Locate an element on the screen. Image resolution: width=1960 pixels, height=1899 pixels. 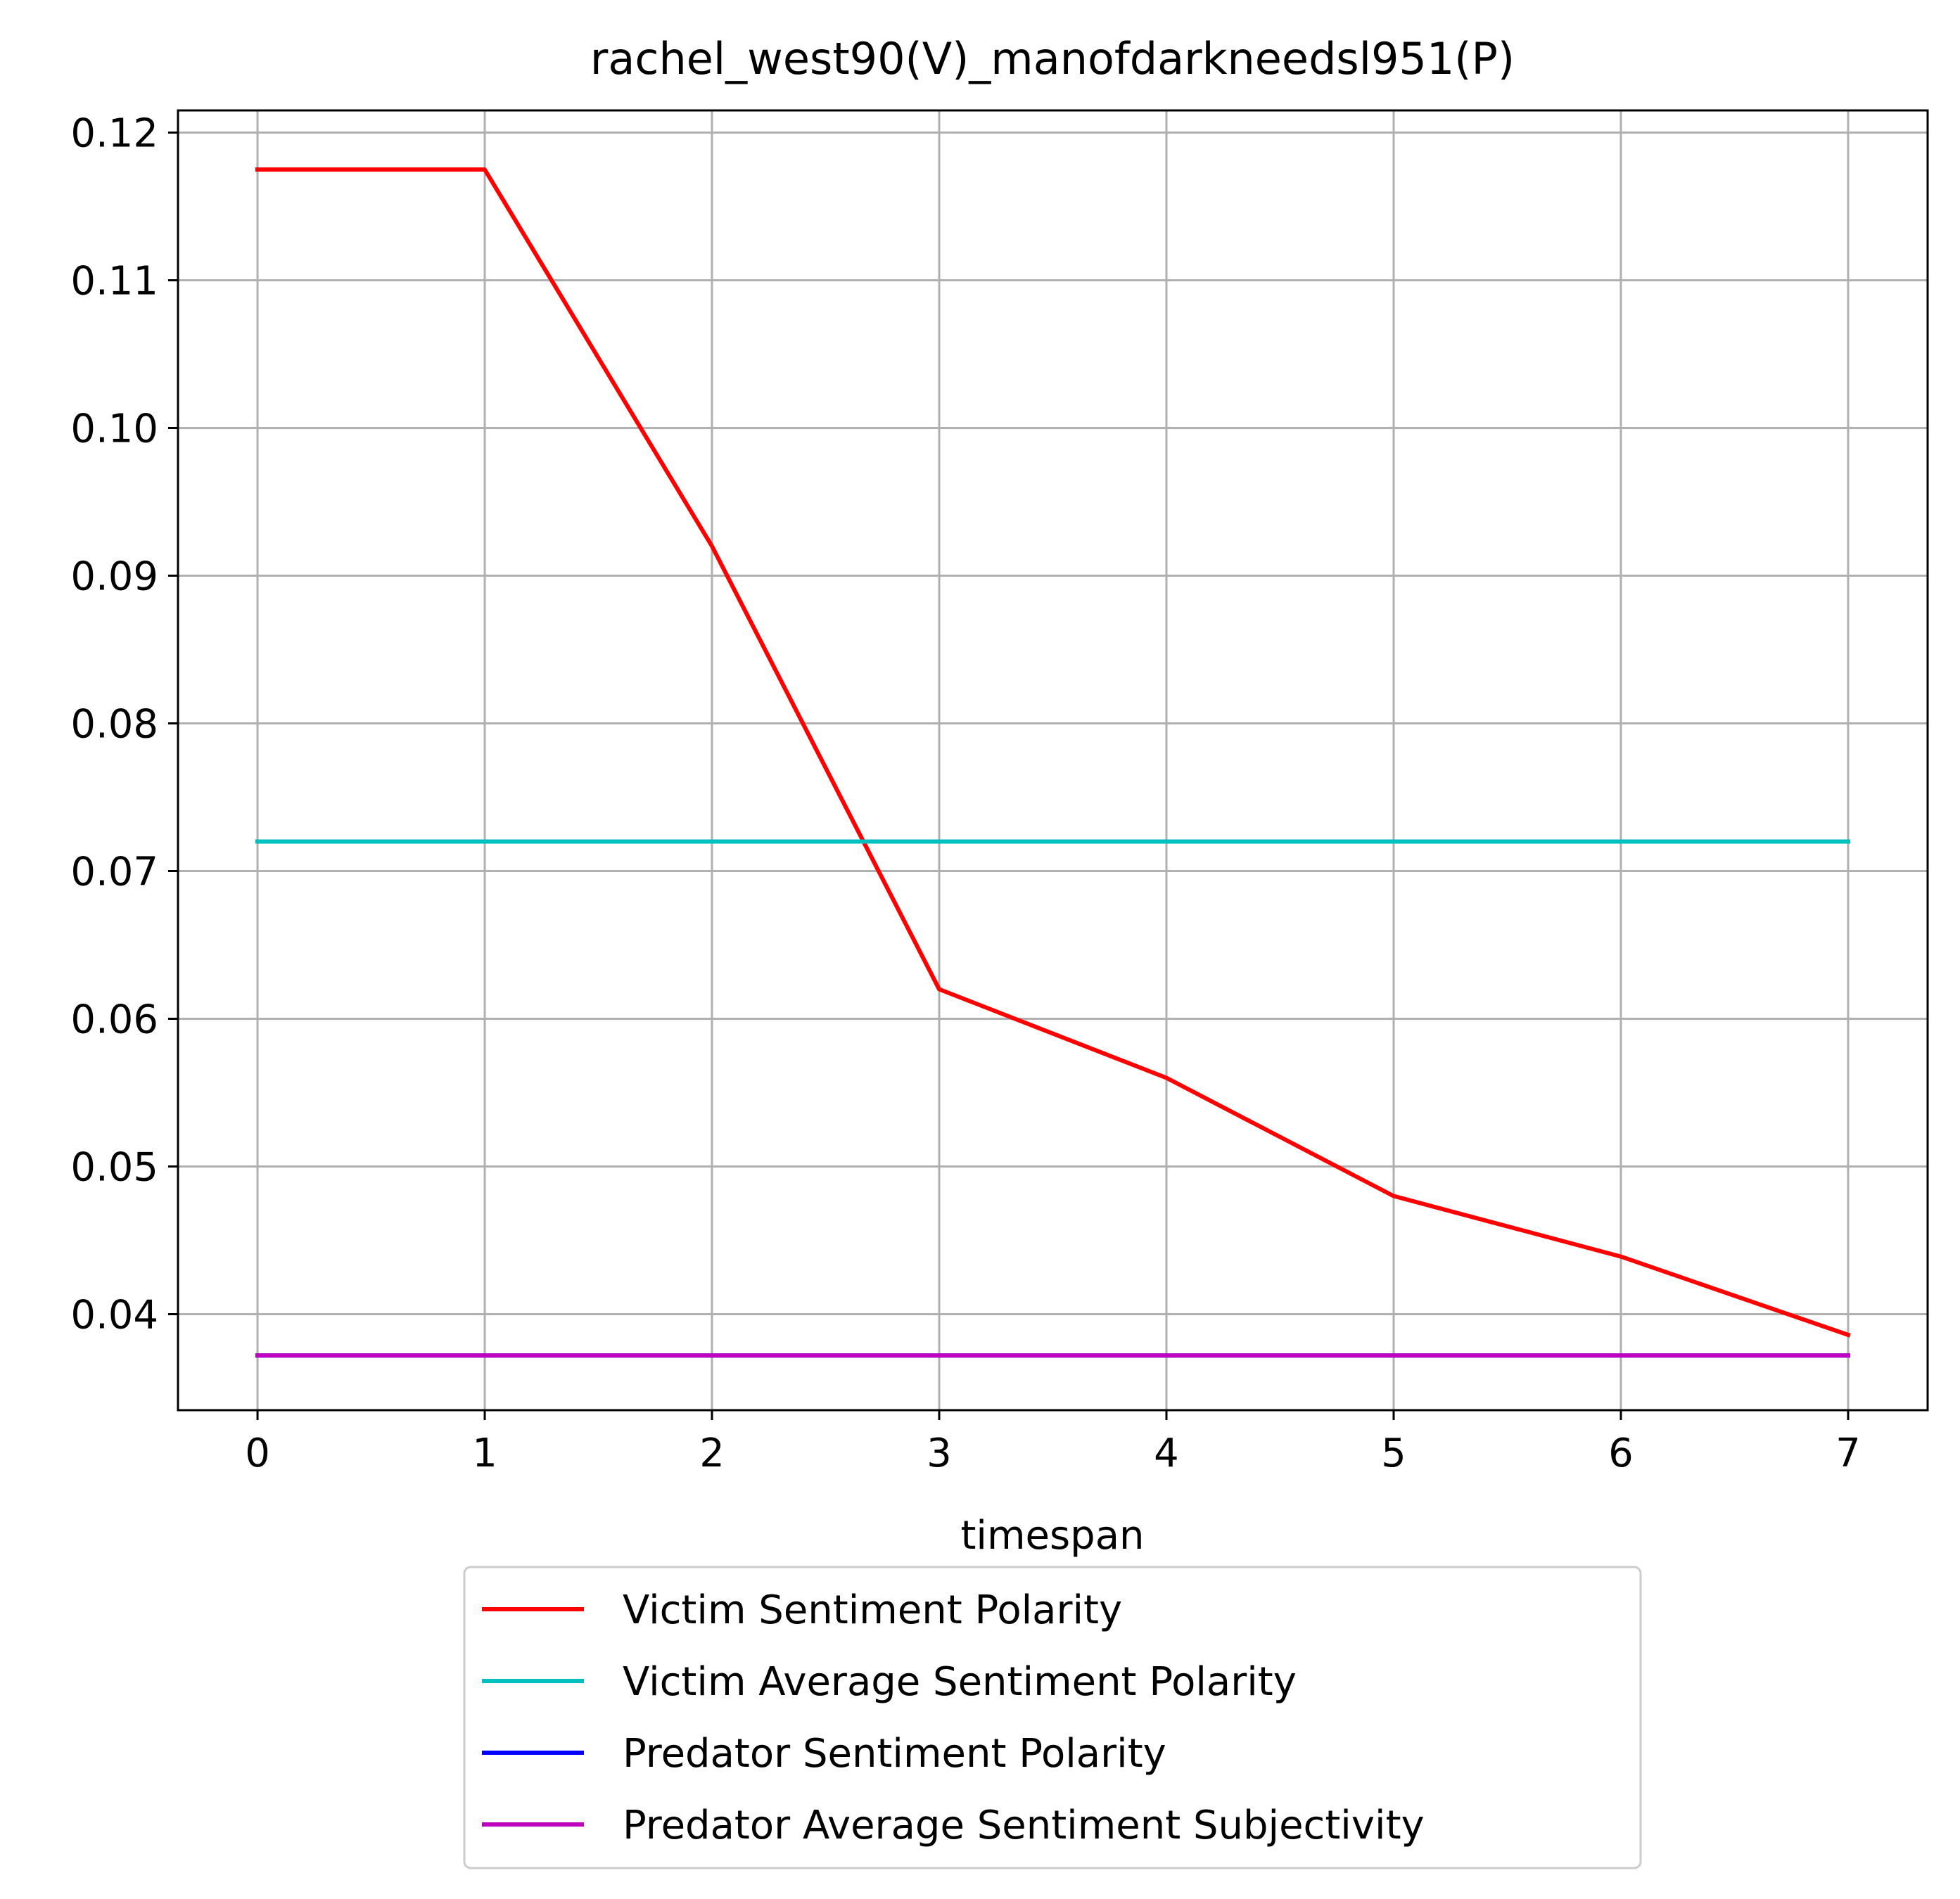
x-tick-label: 4 is located at coordinates (1166, 1454).